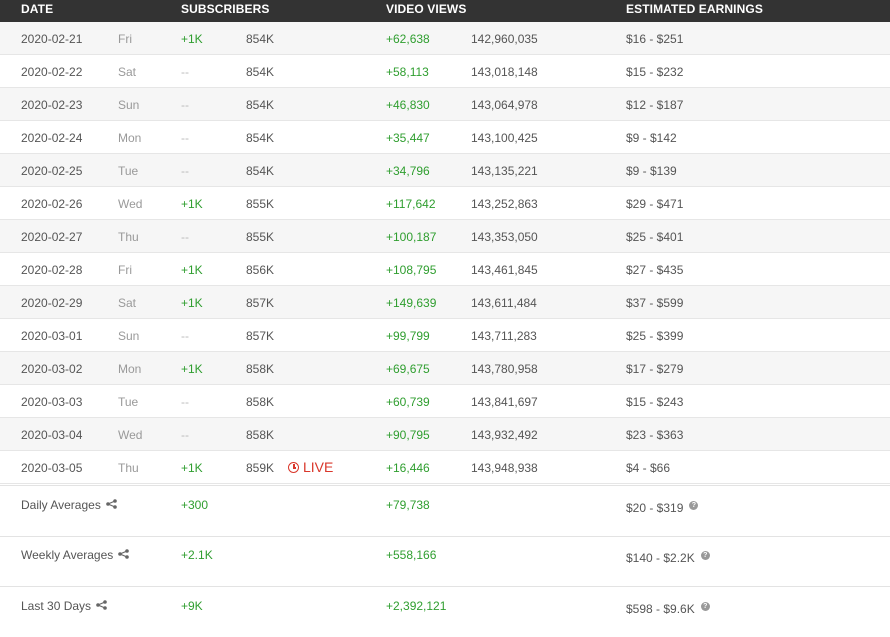 The image size is (890, 637). I want to click on row-views-delta: +69,675, so click(408, 369).